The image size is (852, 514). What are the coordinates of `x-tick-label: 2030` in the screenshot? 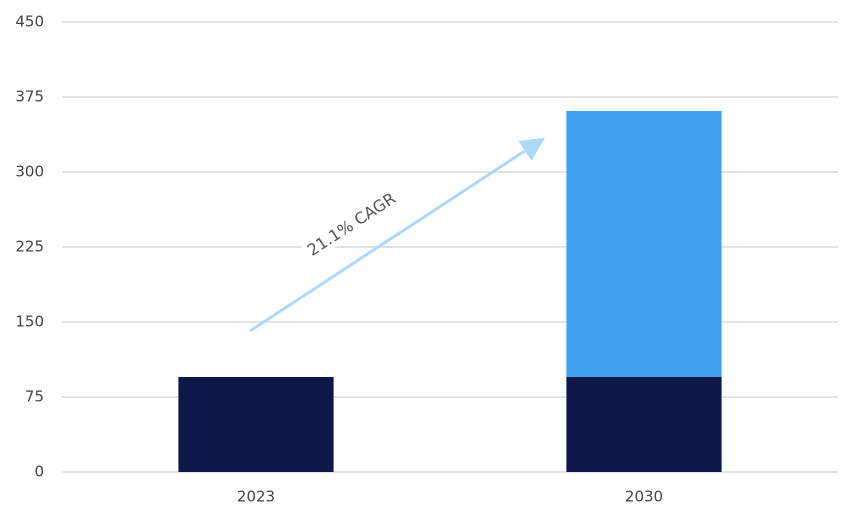 It's located at (644, 497).